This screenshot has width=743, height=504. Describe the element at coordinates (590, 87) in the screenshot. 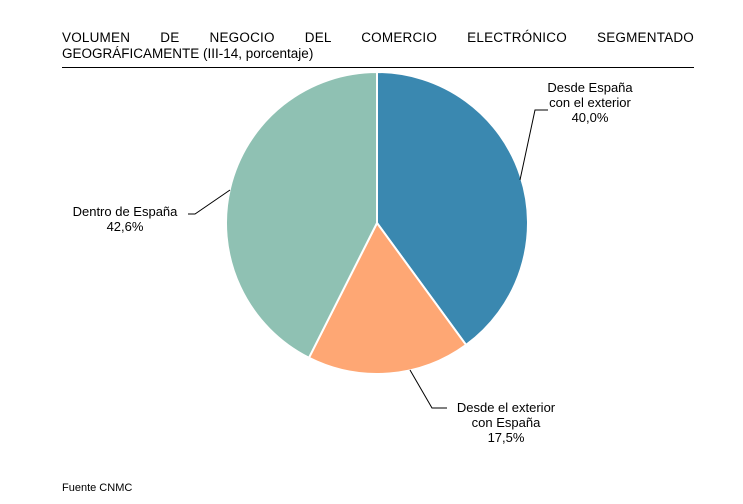

I see `slice-label-0-line-0: Desde España` at that location.